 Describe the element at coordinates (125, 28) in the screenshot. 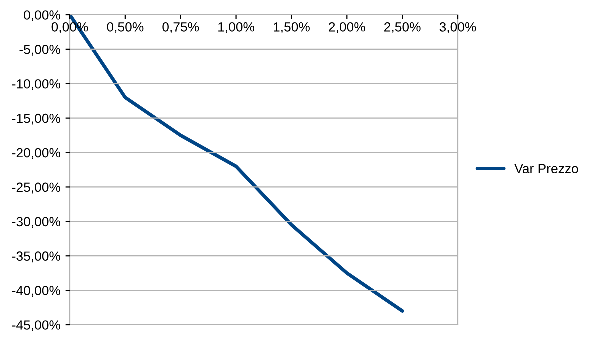

I see `x-tick-label: 0,50%` at that location.